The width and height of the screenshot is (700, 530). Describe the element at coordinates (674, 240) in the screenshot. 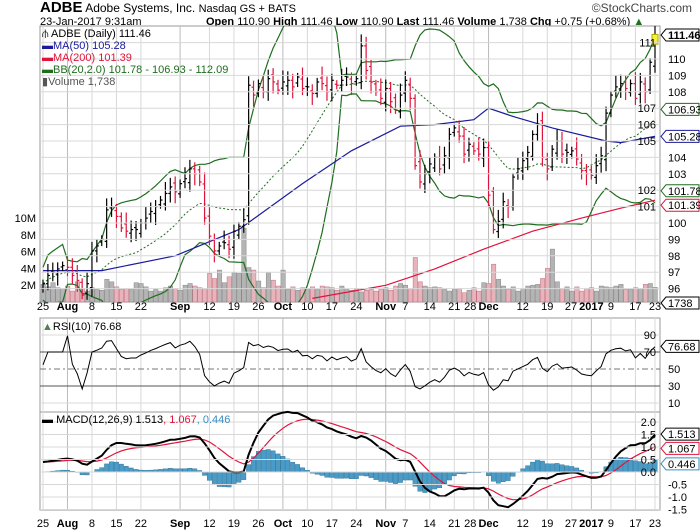

I see `price-tick-label: 99` at that location.